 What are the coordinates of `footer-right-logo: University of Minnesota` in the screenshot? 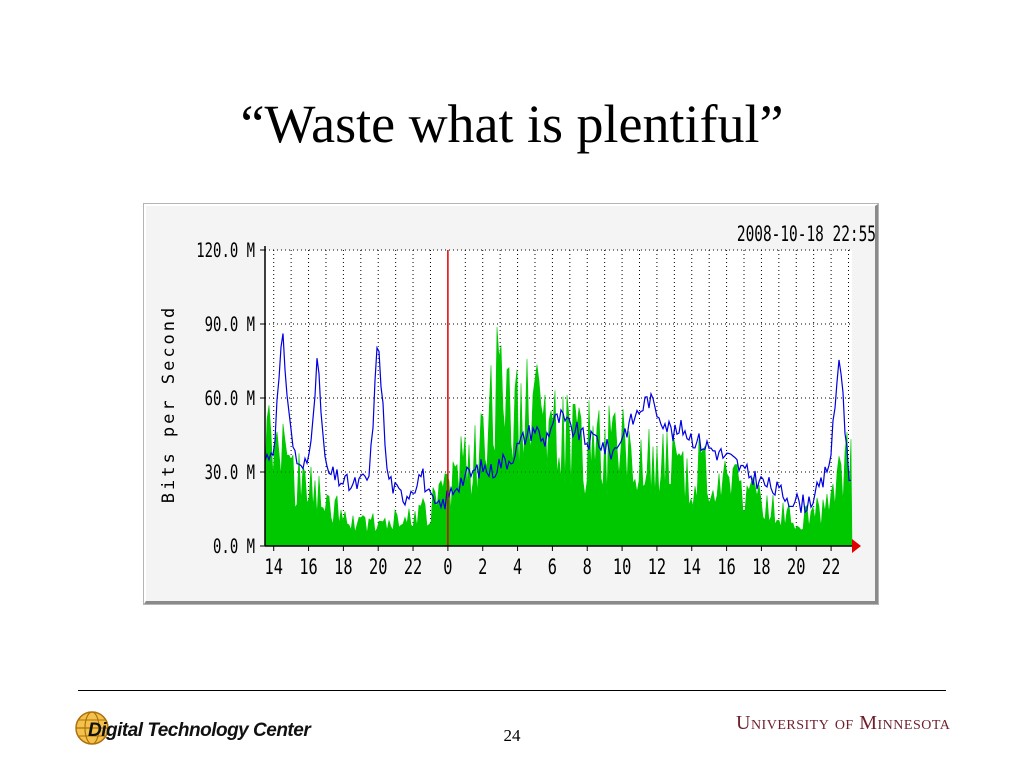 It's located at (843, 723).